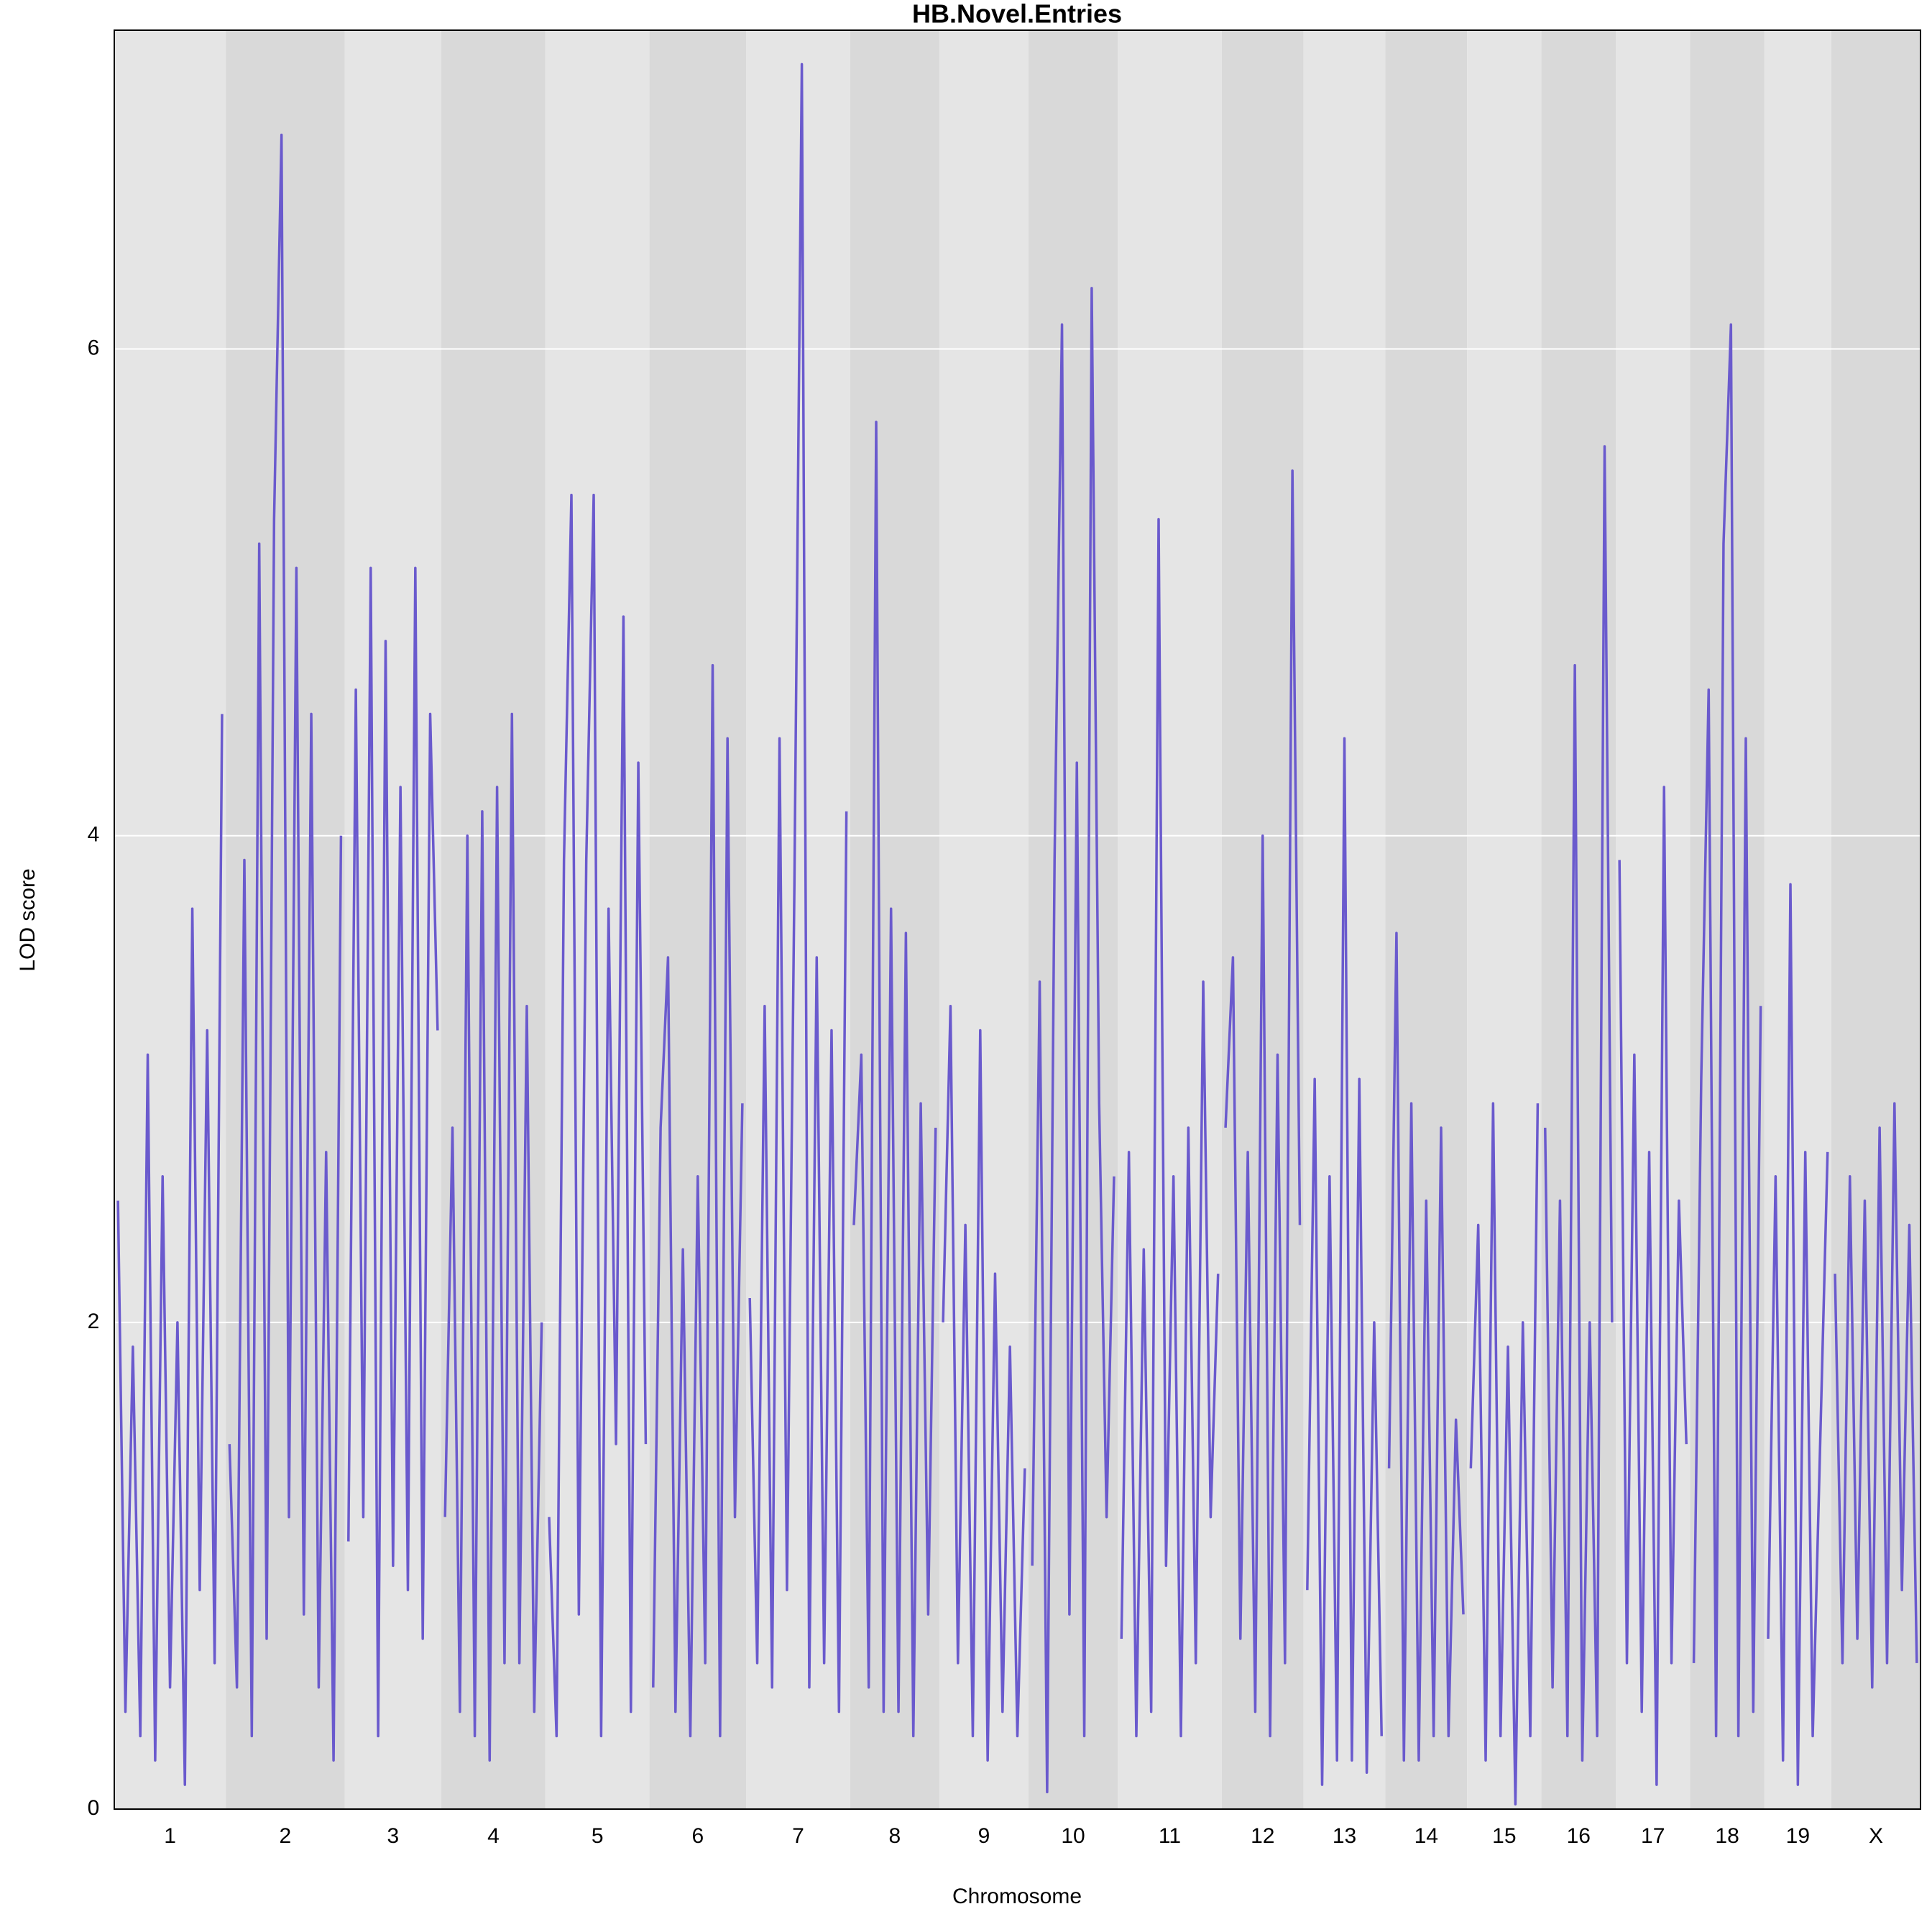 This screenshot has width=1932, height=1932. What do you see at coordinates (94, 1808) in the screenshot?
I see `y-tick-label: 0` at bounding box center [94, 1808].